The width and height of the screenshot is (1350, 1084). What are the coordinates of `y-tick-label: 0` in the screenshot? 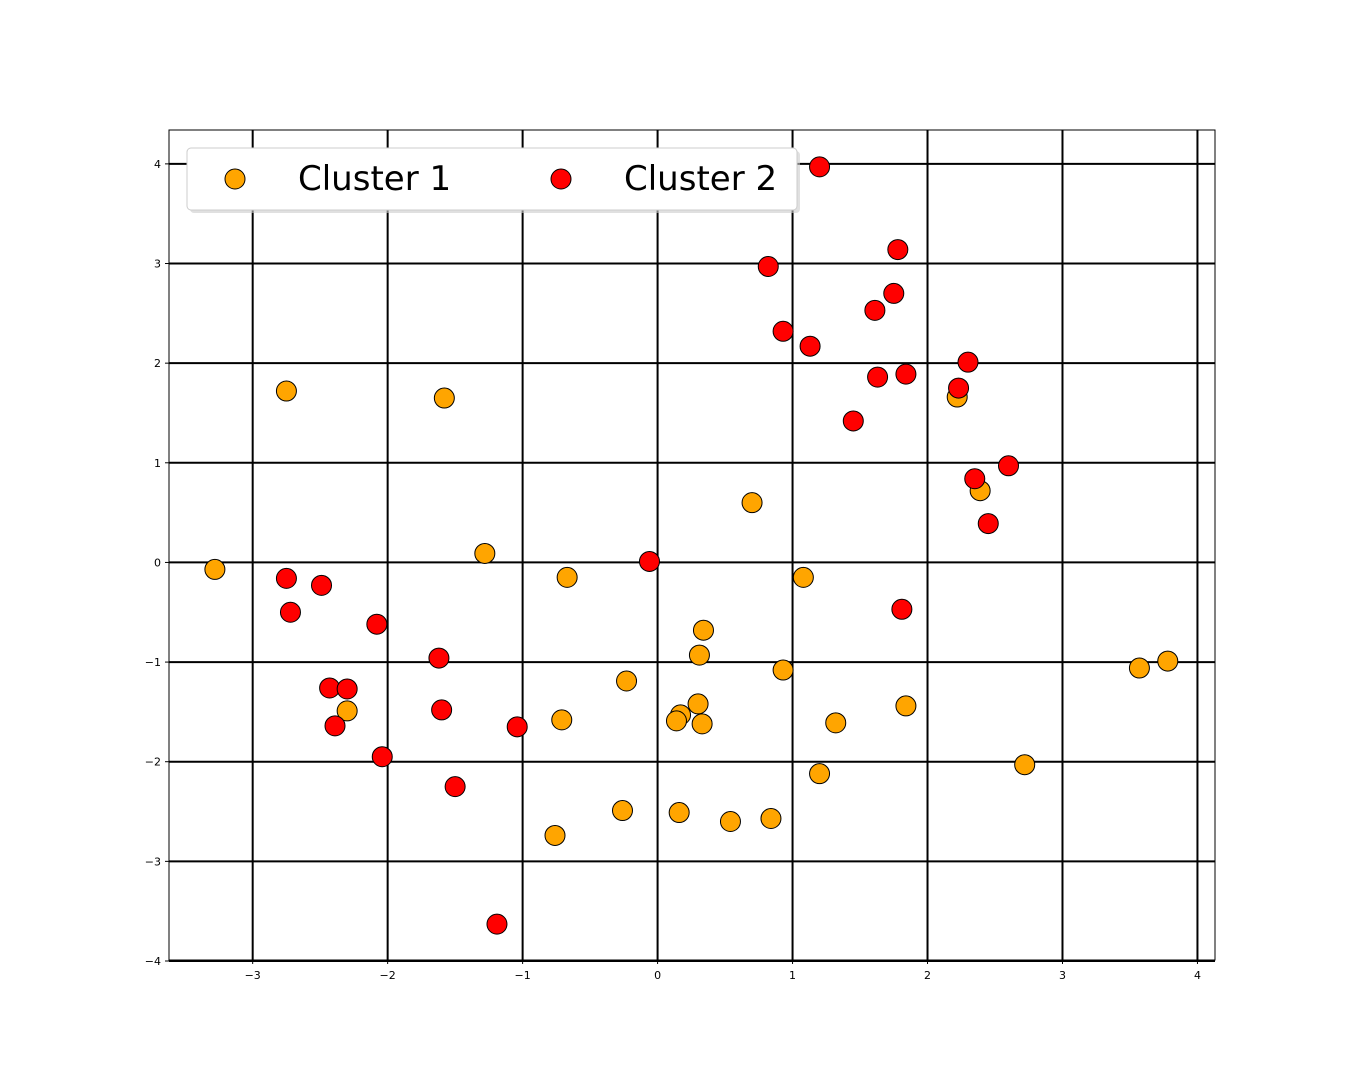 It's located at (157, 562).